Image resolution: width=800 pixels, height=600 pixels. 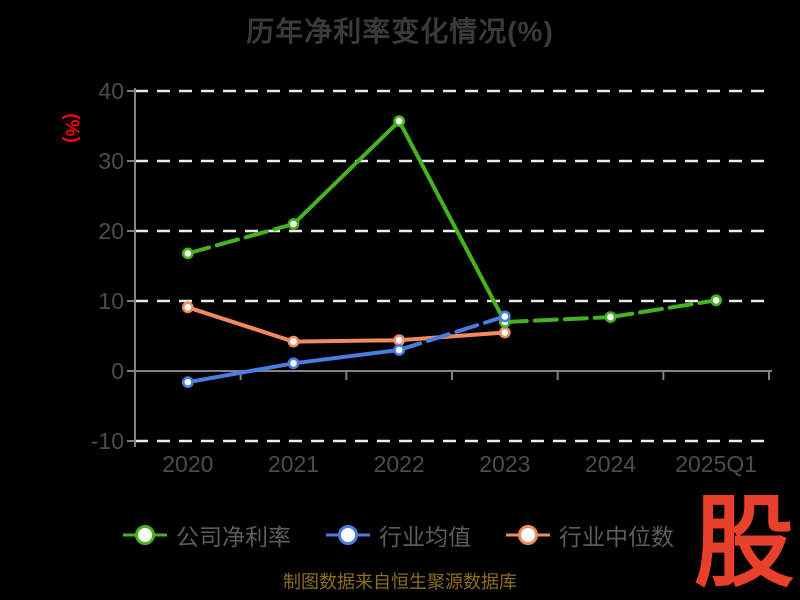 What do you see at coordinates (293, 464) in the screenshot?
I see `x-tick-label: 2021` at bounding box center [293, 464].